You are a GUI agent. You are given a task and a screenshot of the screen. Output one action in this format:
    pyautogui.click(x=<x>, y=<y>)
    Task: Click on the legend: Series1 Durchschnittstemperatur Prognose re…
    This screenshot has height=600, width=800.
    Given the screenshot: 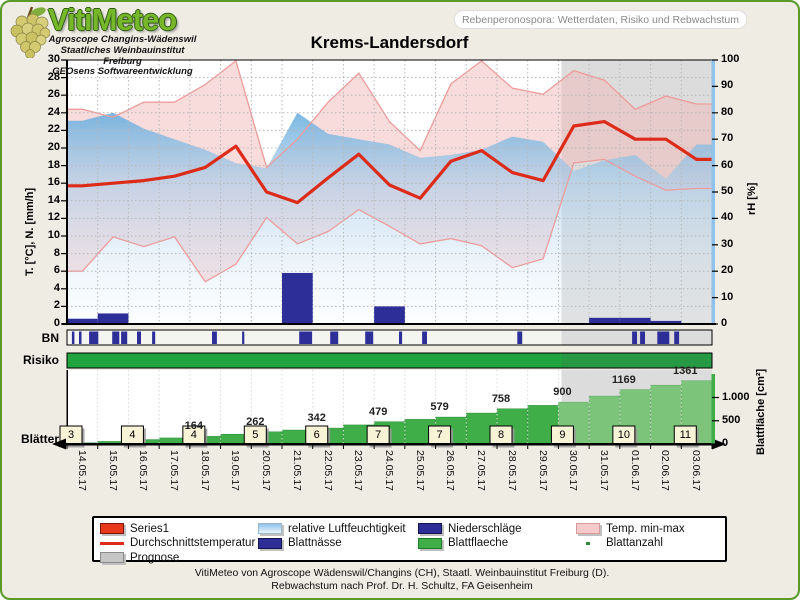 What is the action you would take?
    pyautogui.click(x=409, y=540)
    